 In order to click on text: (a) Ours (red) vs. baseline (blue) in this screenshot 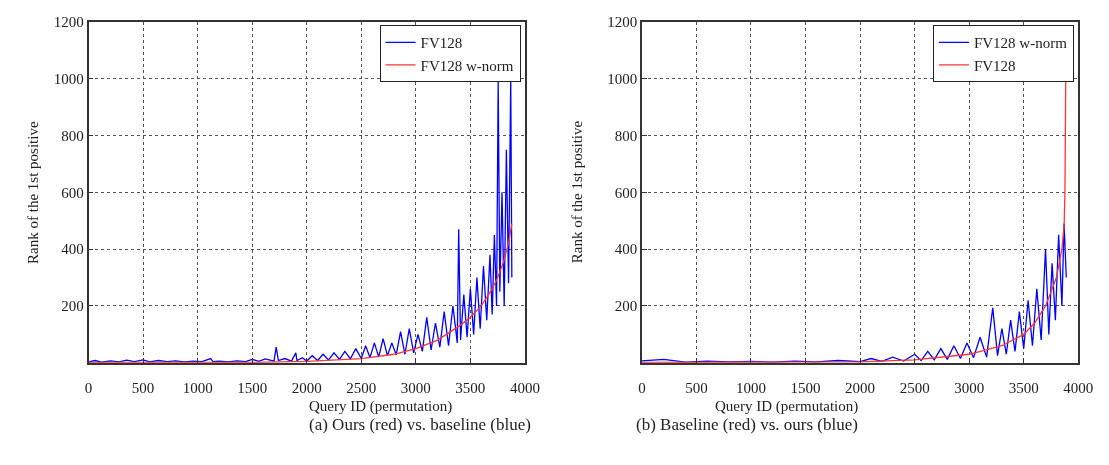, I will do `click(420, 424)`.